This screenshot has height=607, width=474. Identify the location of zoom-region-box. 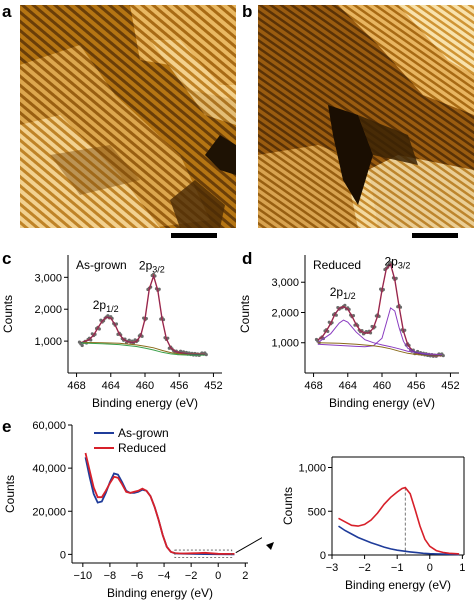
(203, 554).